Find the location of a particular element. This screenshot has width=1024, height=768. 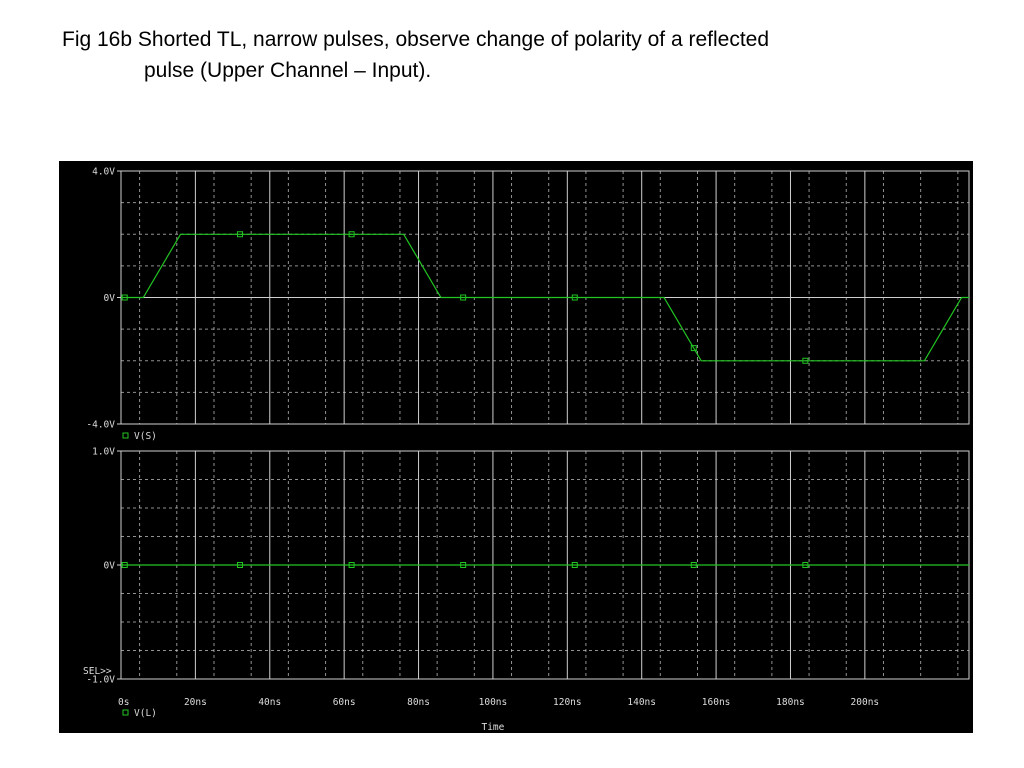

lower-y-tick-label: 0V is located at coordinates (110, 566).